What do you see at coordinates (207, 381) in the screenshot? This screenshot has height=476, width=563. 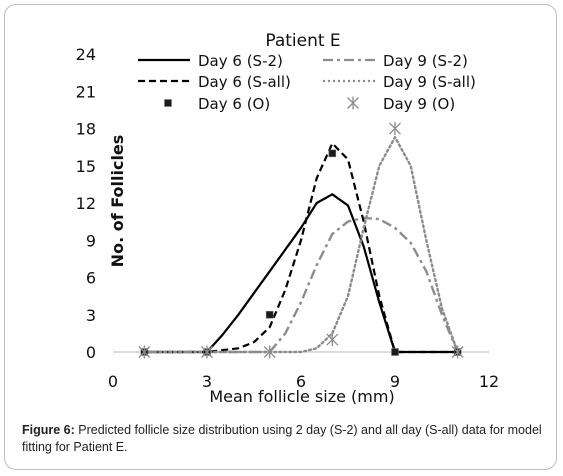 I see `x-tick-label: 3` at bounding box center [207, 381].